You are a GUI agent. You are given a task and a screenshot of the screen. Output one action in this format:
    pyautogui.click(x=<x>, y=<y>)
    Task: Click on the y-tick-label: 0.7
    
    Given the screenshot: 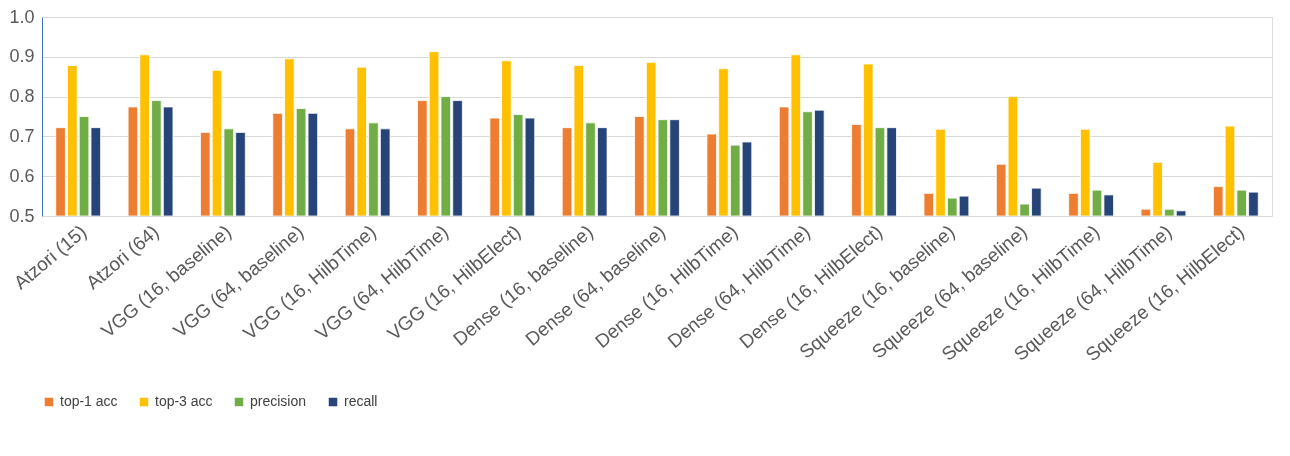 What is the action you would take?
    pyautogui.click(x=22, y=135)
    